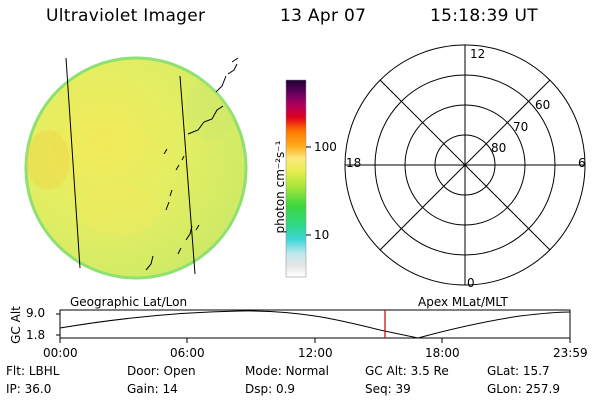 This screenshot has width=600, height=400. Describe the element at coordinates (187, 353) in the screenshot. I see `timeline-x-tick-0600: 06:00` at that location.